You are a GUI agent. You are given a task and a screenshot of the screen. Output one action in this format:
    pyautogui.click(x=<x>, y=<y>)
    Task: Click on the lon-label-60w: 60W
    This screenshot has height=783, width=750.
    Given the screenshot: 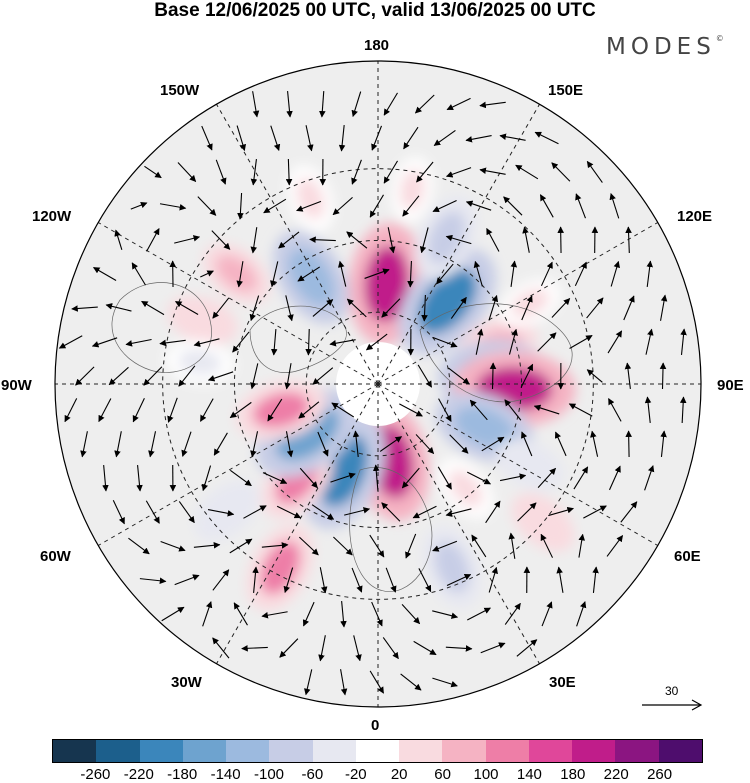 What is the action you would take?
    pyautogui.click(x=55, y=556)
    